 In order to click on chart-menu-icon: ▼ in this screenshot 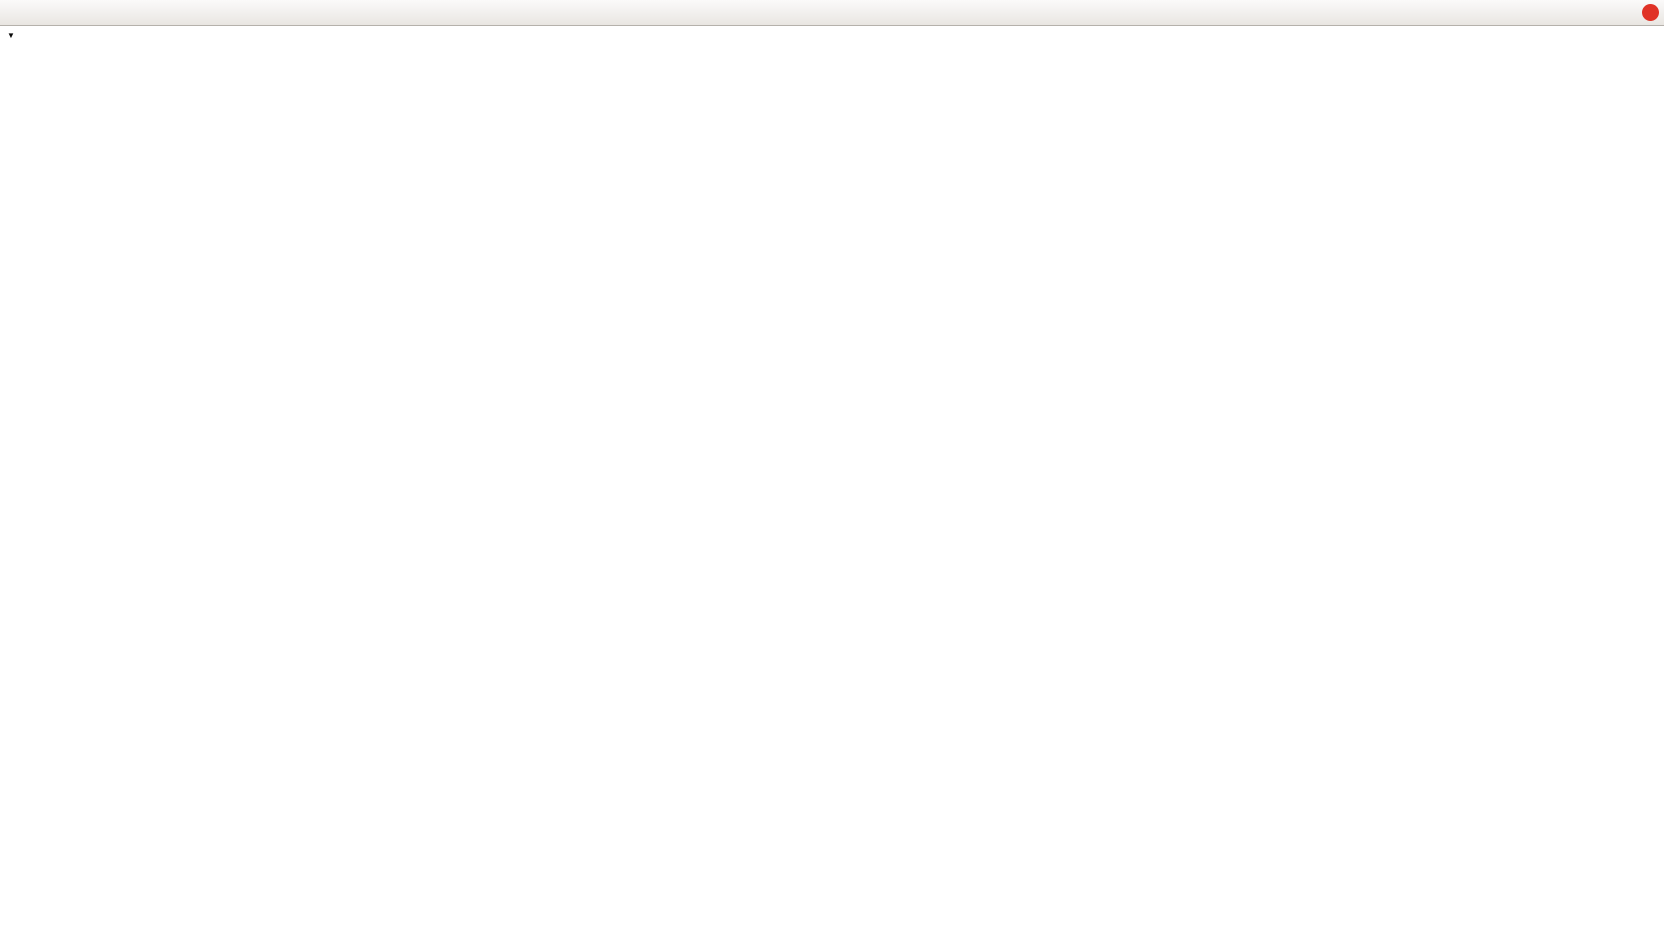, I will do `click(11, 35)`.